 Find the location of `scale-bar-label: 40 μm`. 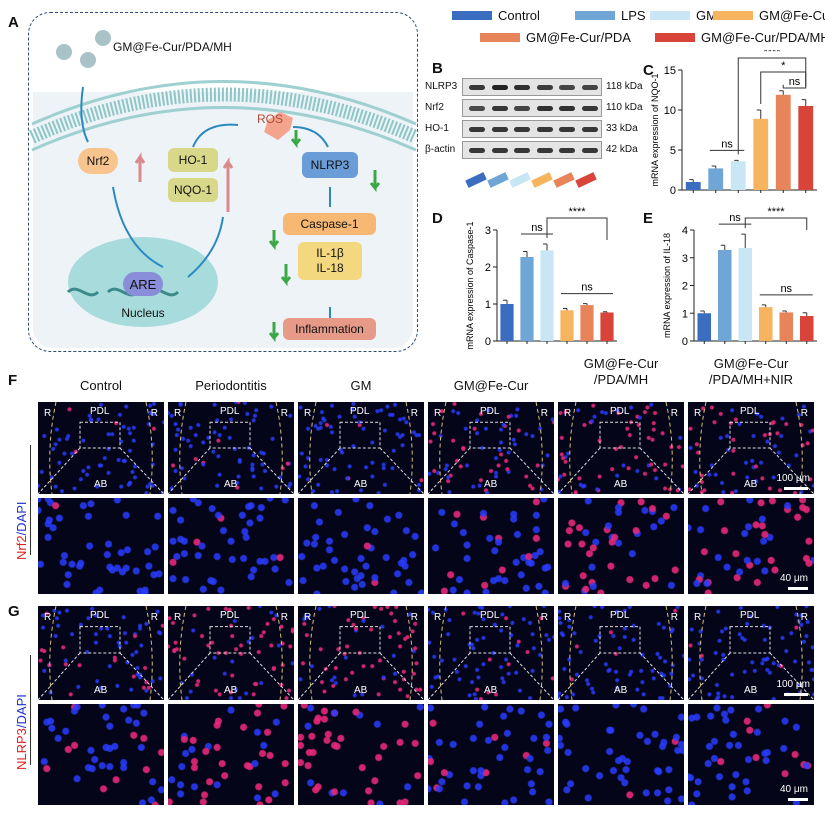

scale-bar-label: 40 μm is located at coordinates (794, 789).